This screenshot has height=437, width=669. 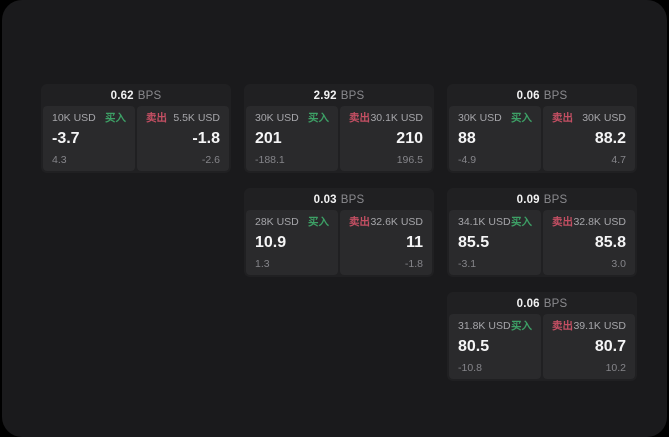 What do you see at coordinates (495, 138) in the screenshot?
I see `buy-panel: 30K USD 买入 88 -4.9` at bounding box center [495, 138].